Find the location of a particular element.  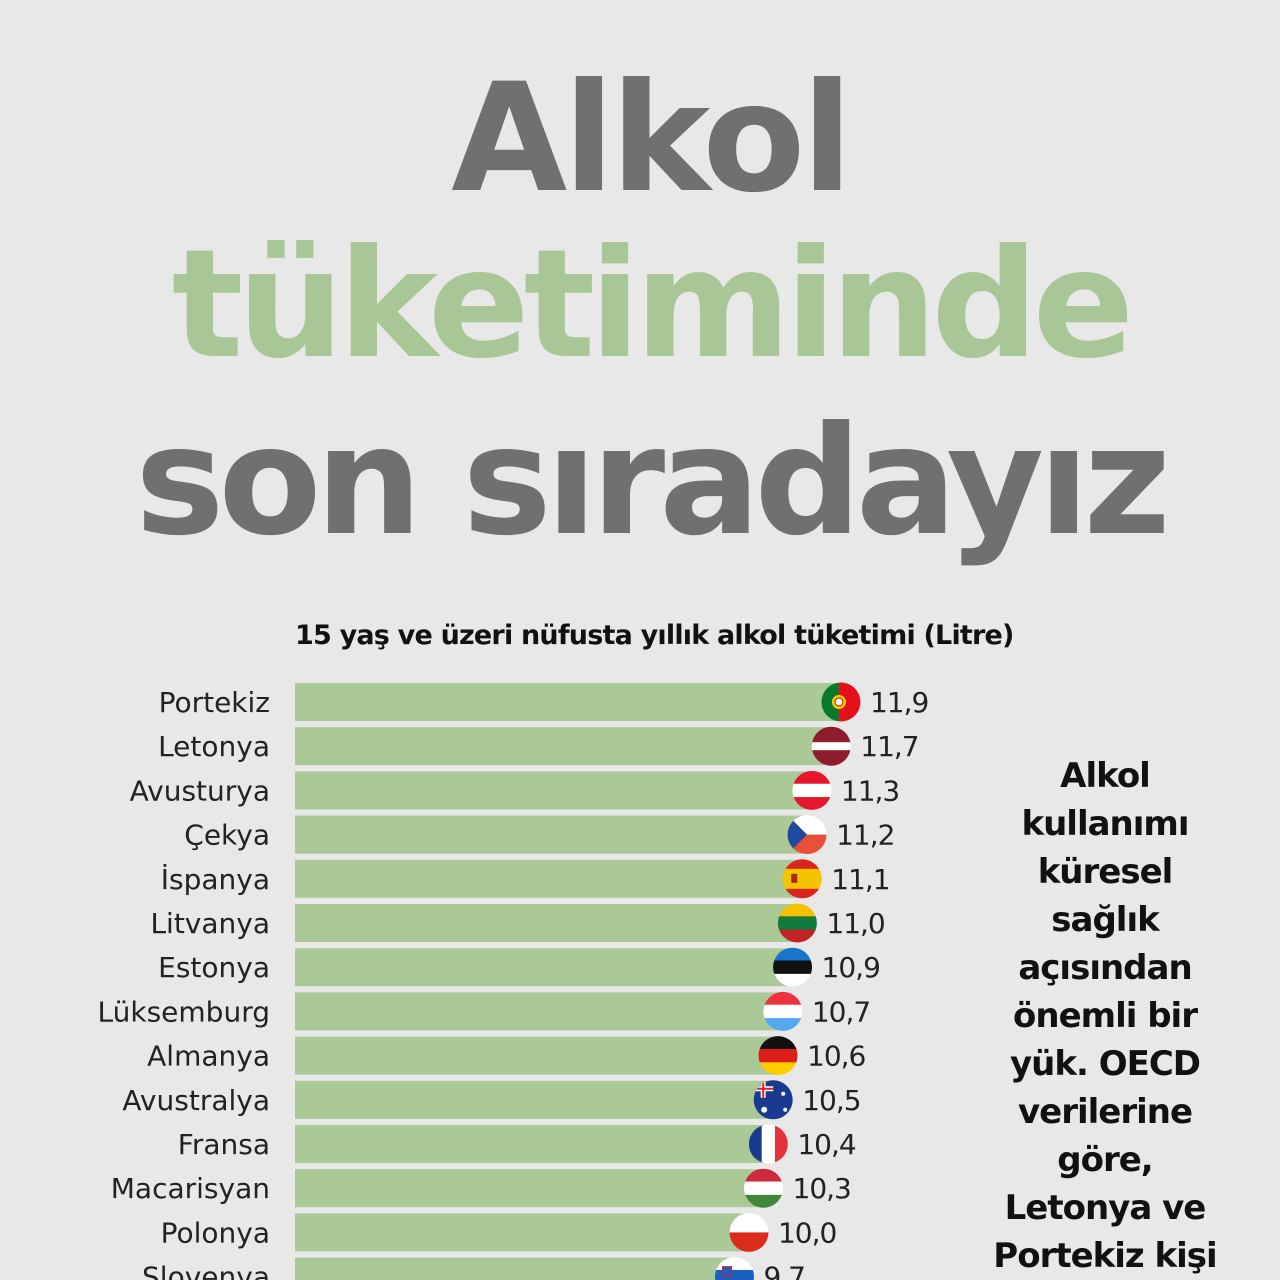

value-label: 11,0 is located at coordinates (855, 923).